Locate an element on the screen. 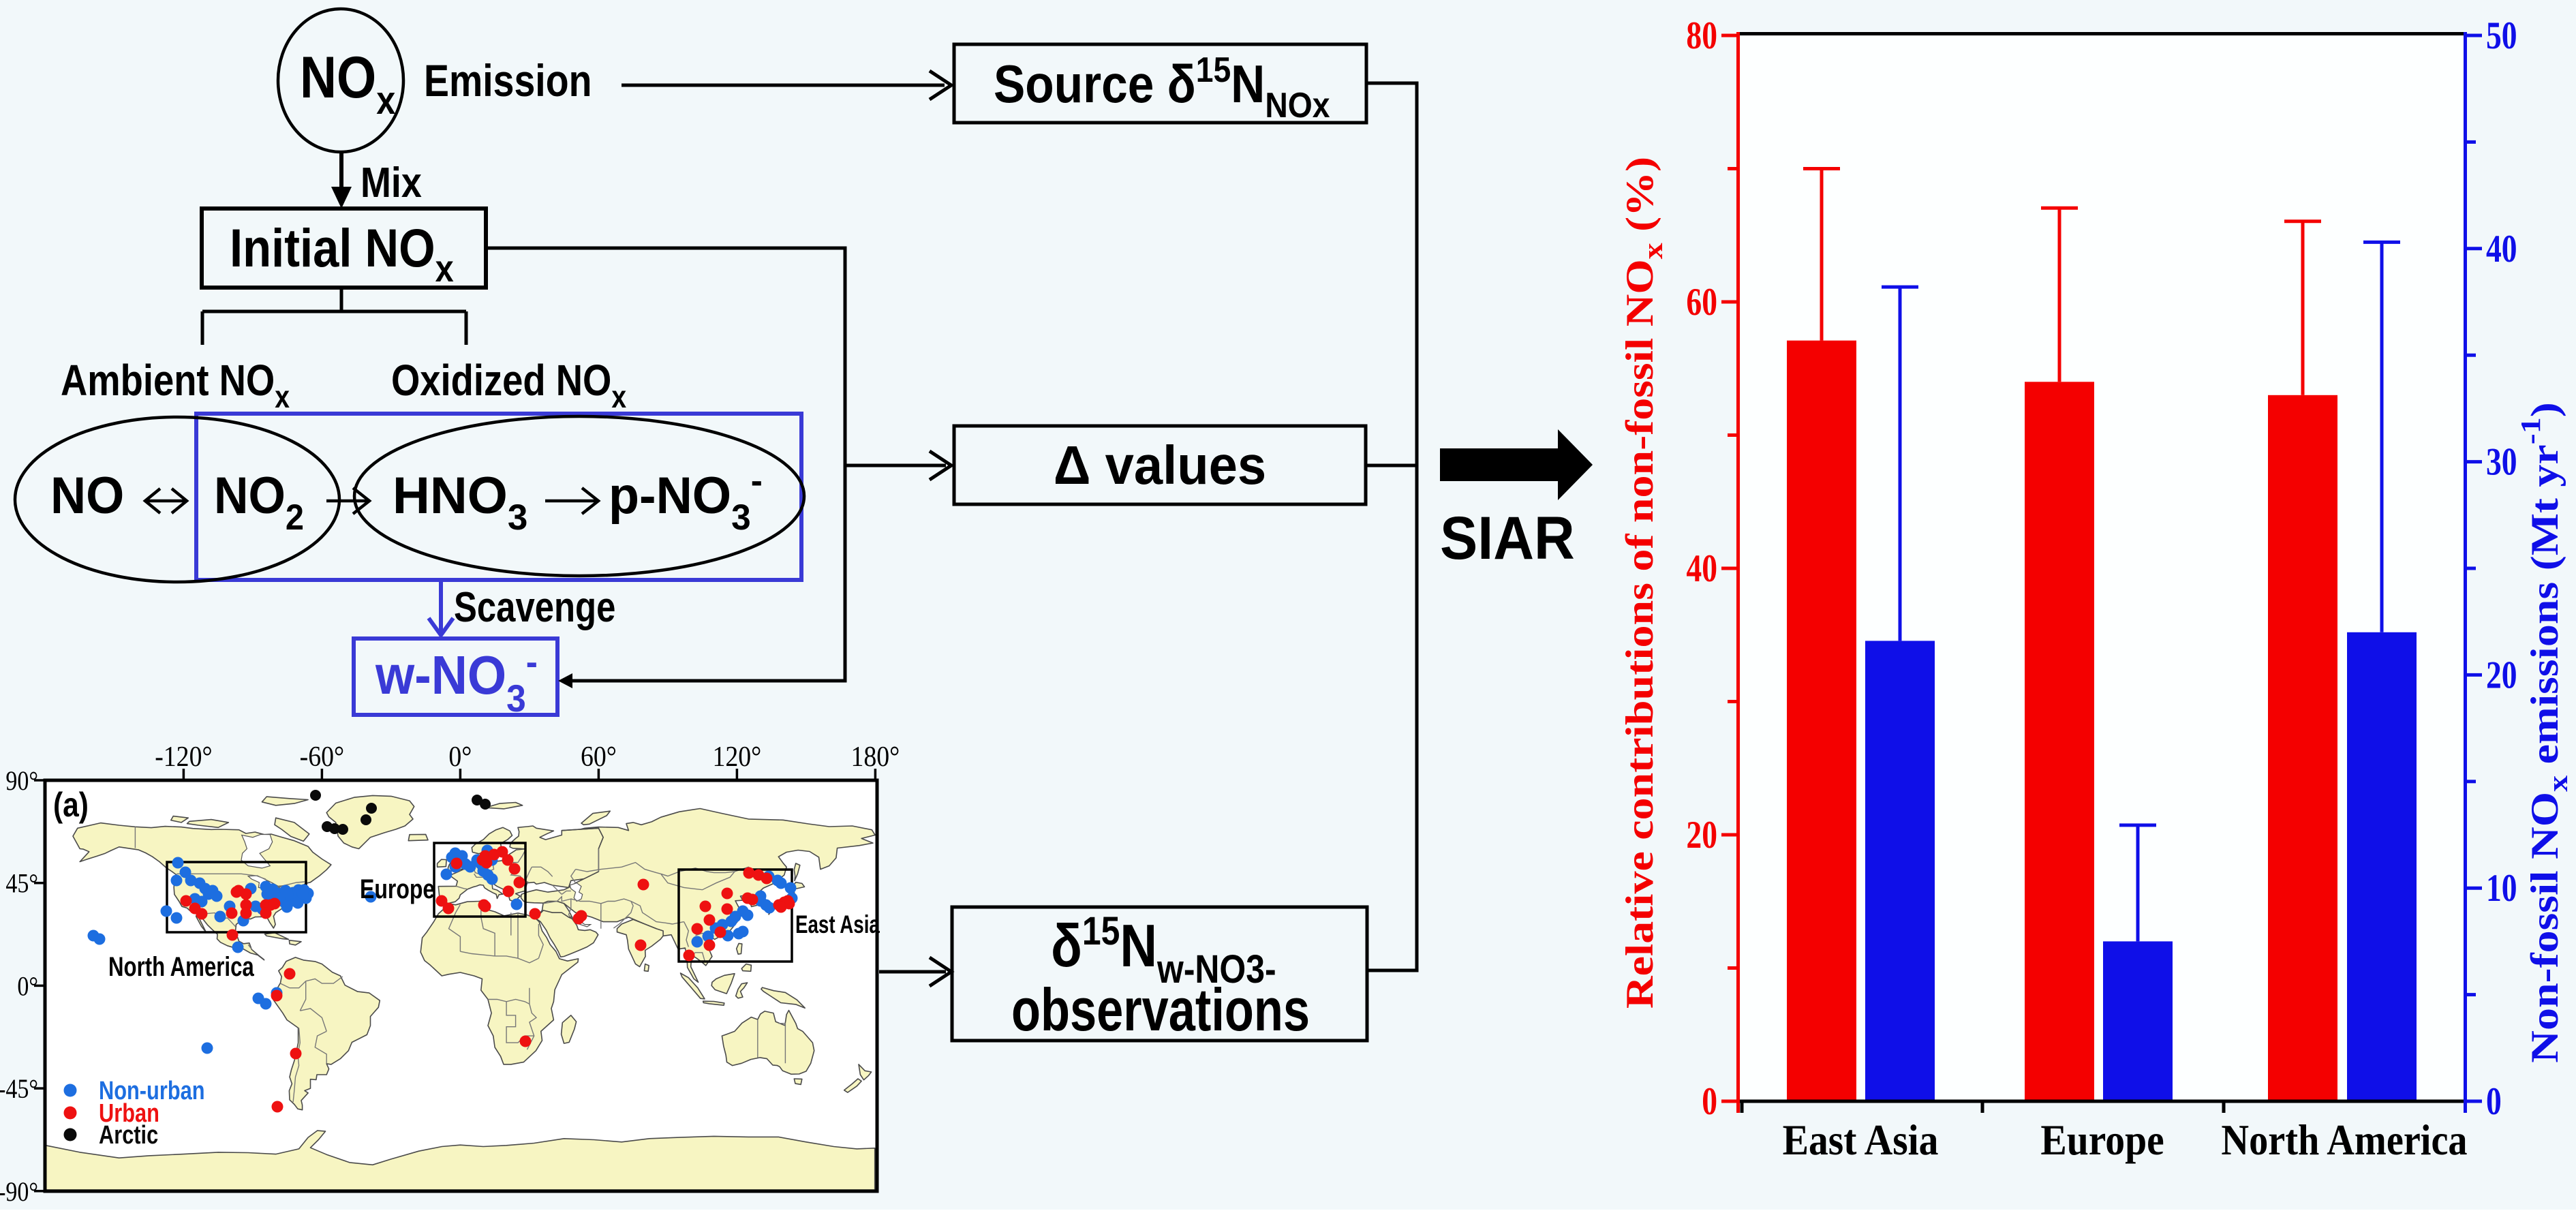 The image size is (2576, 1213). svg-text: 80 is located at coordinates (1701, 35).